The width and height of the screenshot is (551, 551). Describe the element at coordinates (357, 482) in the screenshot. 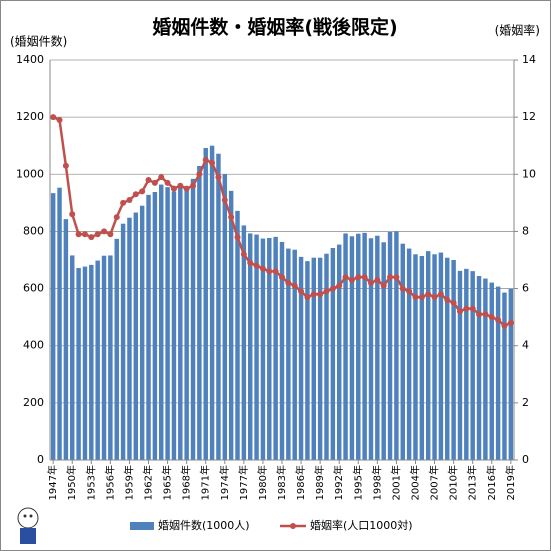

I see `x-tick-label: 1995年` at that location.